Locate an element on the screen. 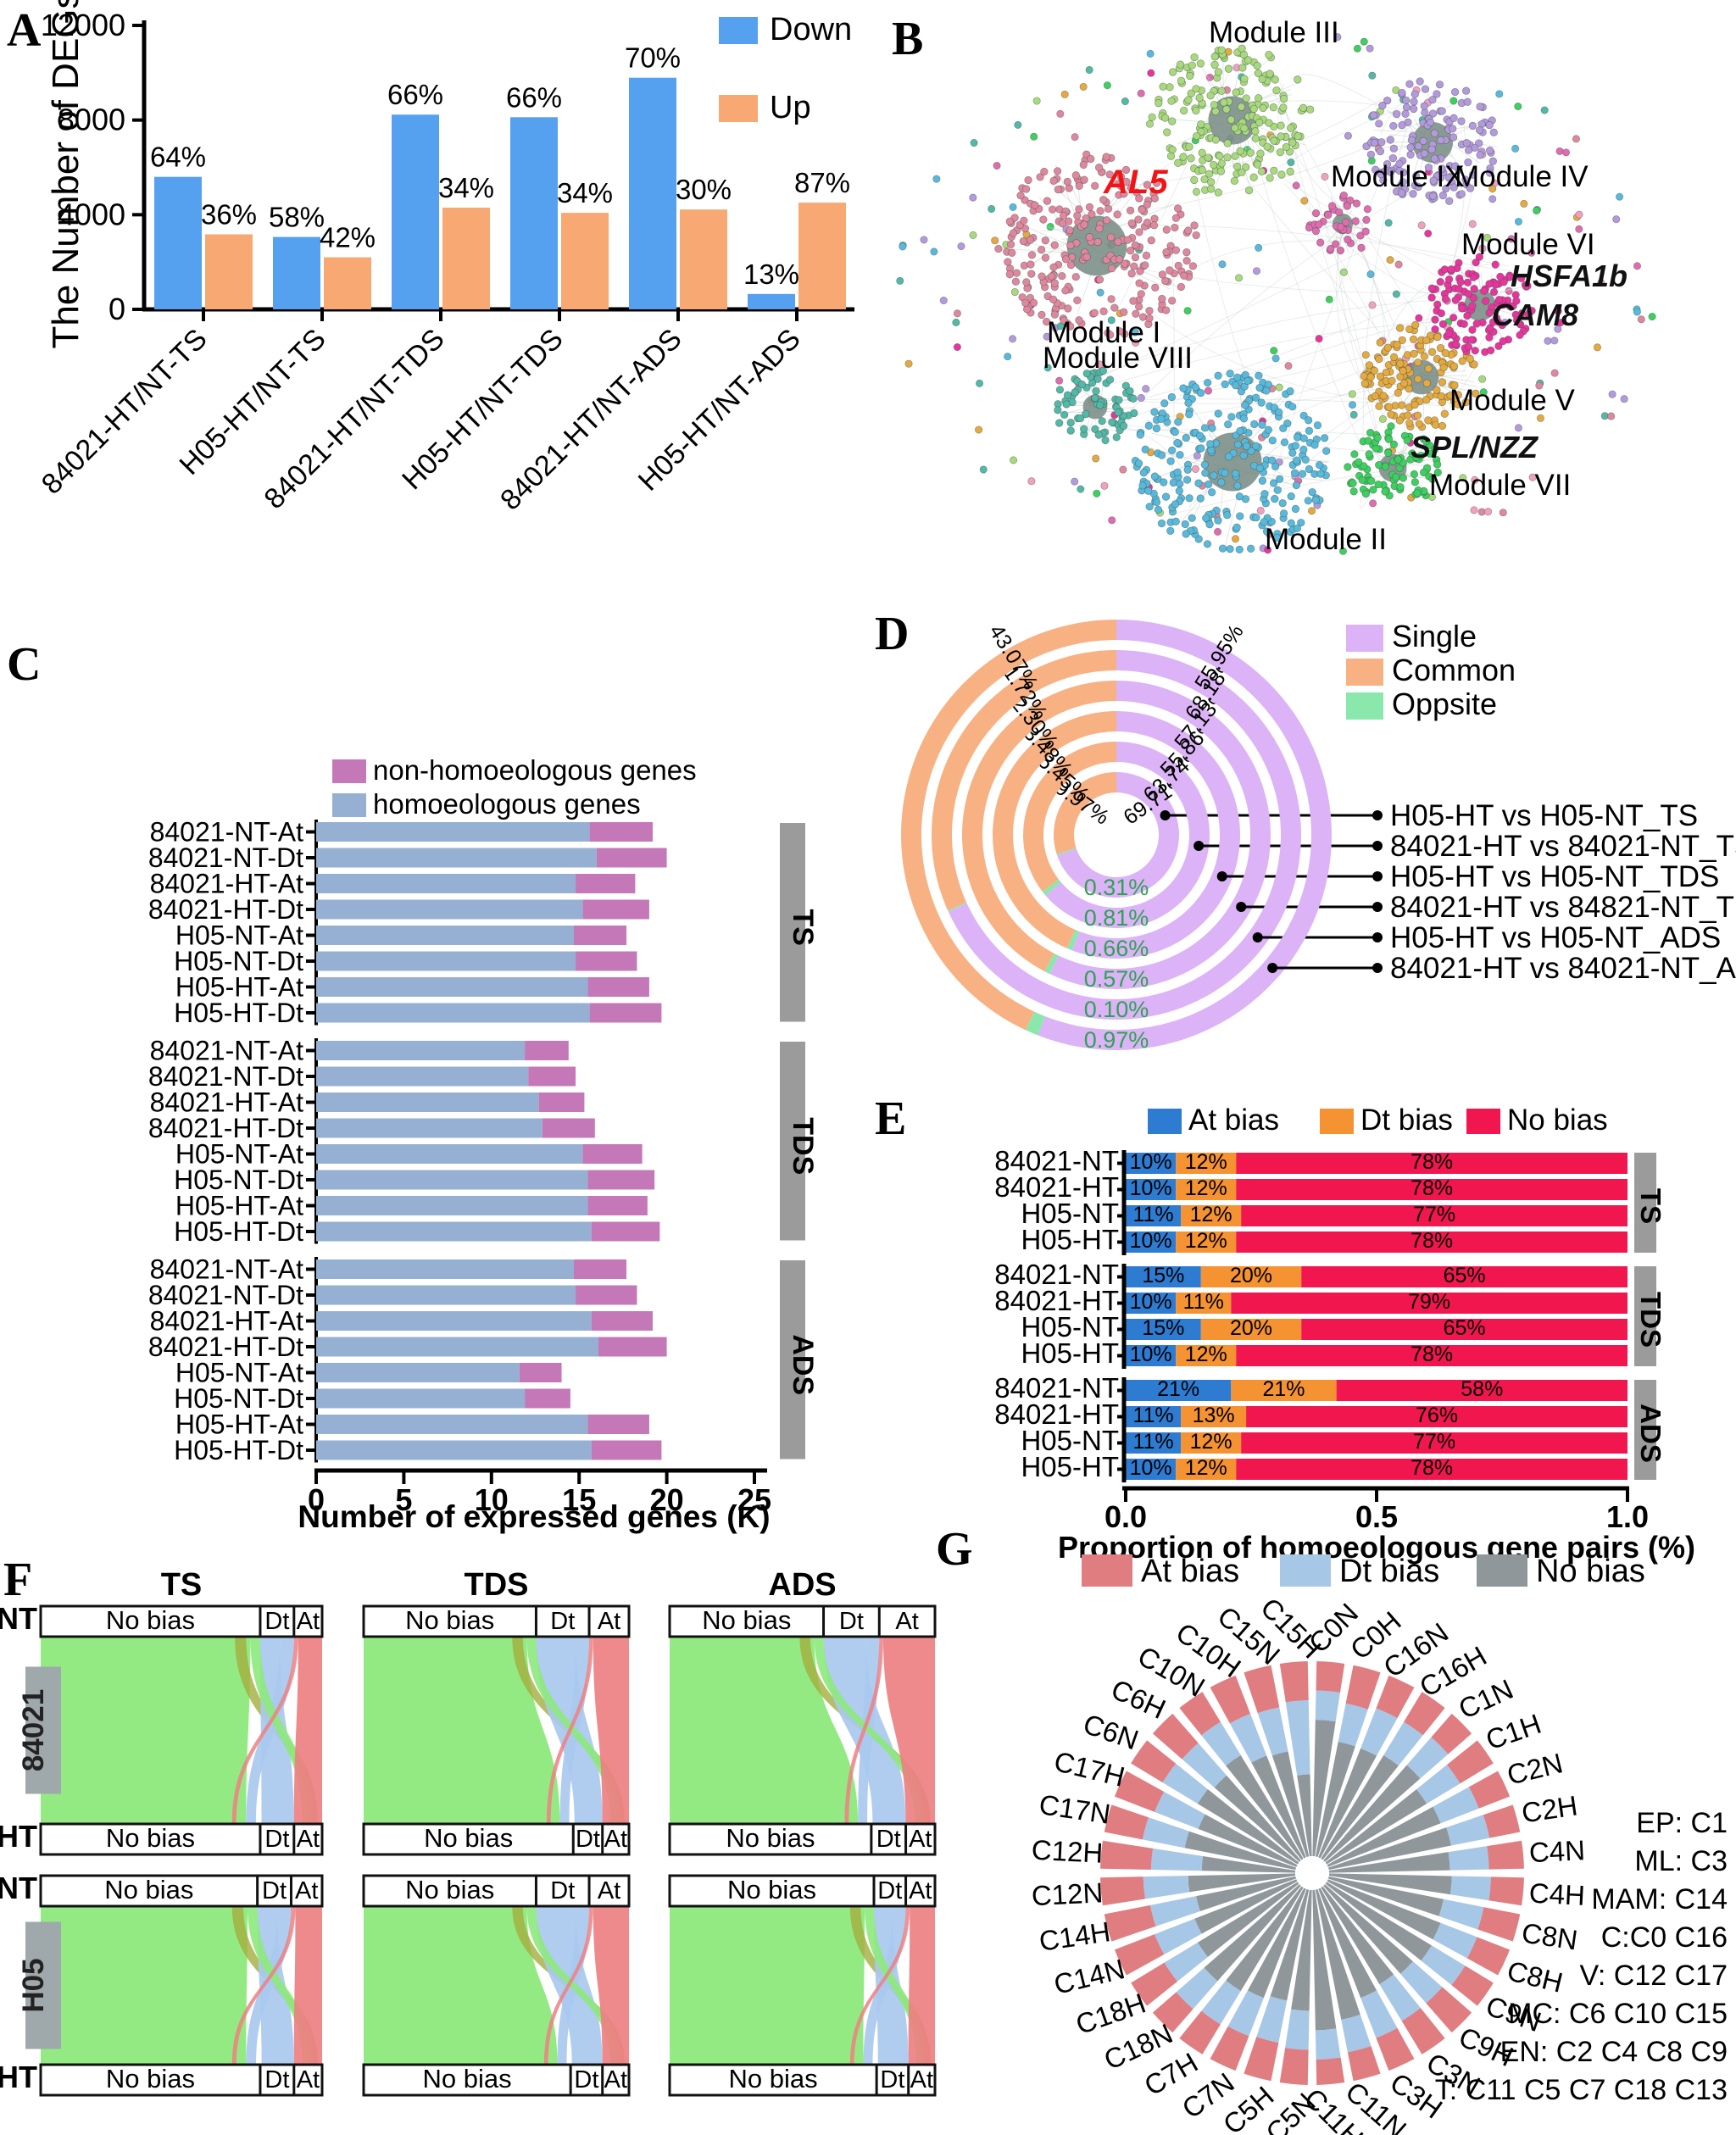  svg-text: 84021 is located at coordinates (33, 1730).